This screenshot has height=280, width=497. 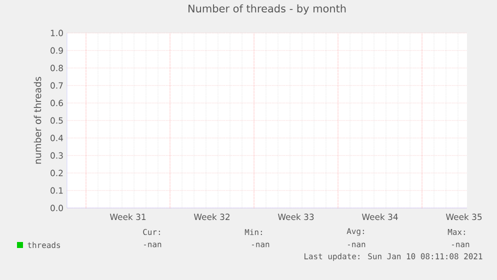 I want to click on y-tick-label: 0.9, so click(x=56, y=50).